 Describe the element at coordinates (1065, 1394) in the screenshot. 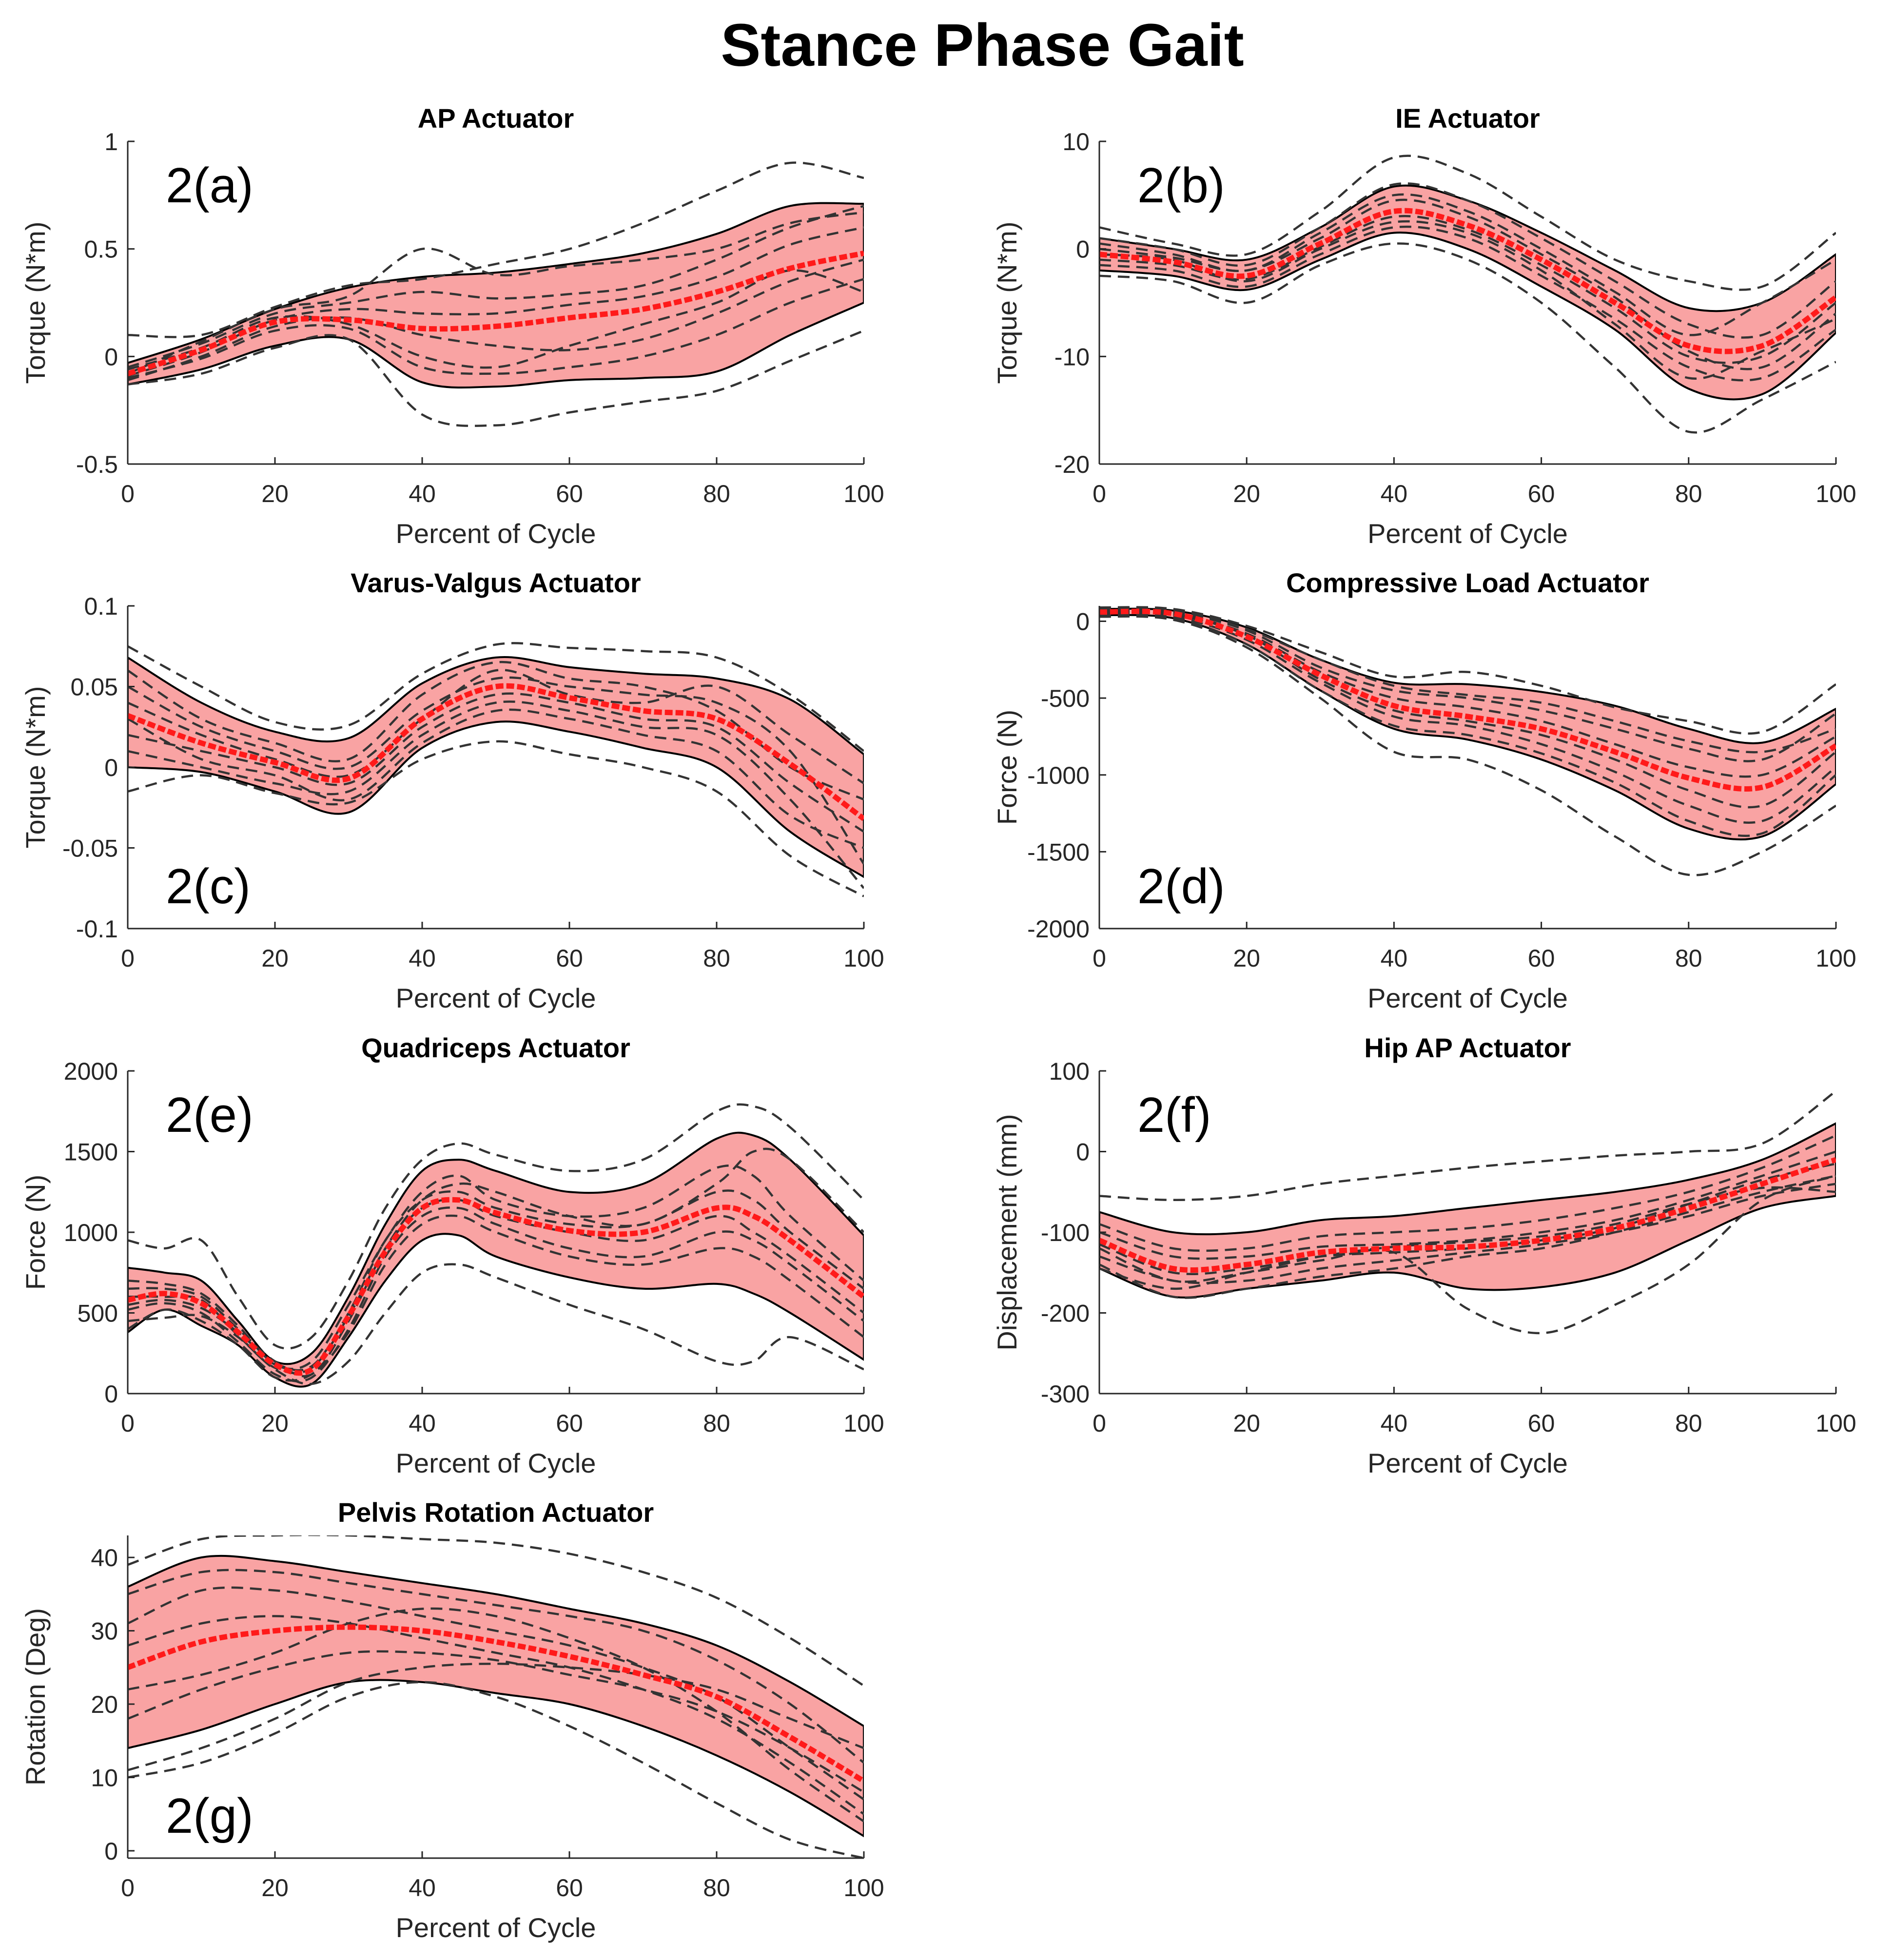

I see `y-tick-label: -300` at that location.